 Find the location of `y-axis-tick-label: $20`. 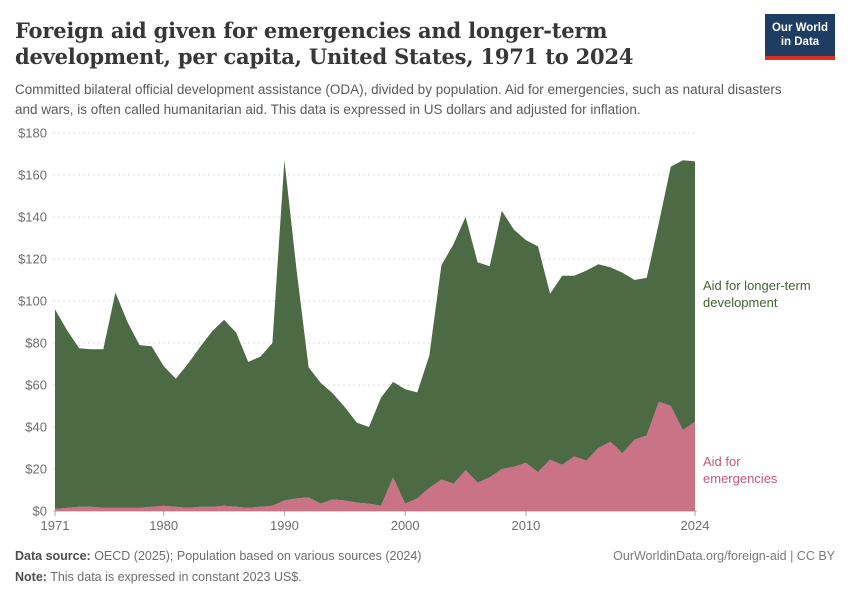

y-axis-tick-label: $20 is located at coordinates (36, 469).